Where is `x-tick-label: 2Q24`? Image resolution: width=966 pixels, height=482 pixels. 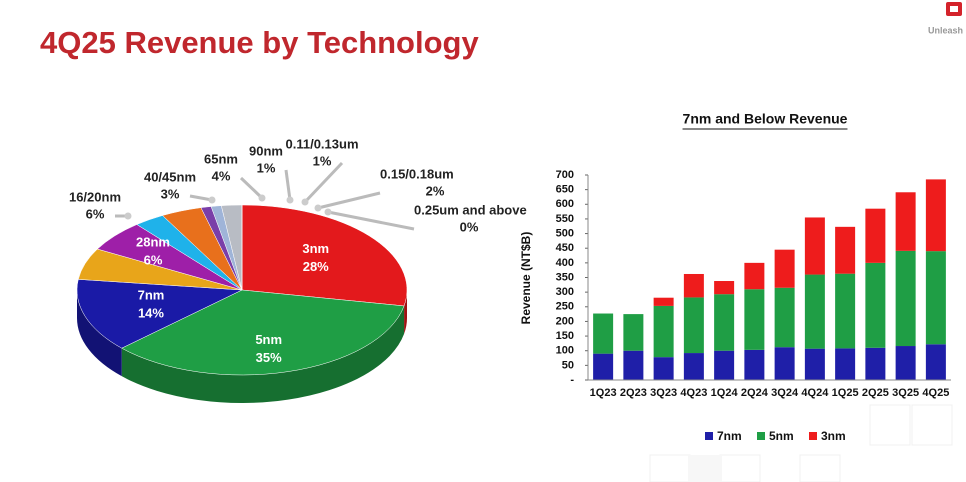
x-tick-label: 2Q24 is located at coordinates (755, 393).